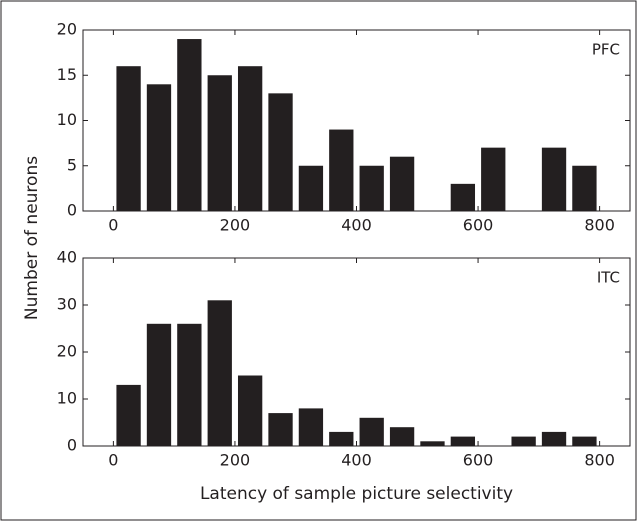 The height and width of the screenshot is (521, 637). Describe the element at coordinates (32, 238) in the screenshot. I see `y-axis-label: Number of neurons` at that location.